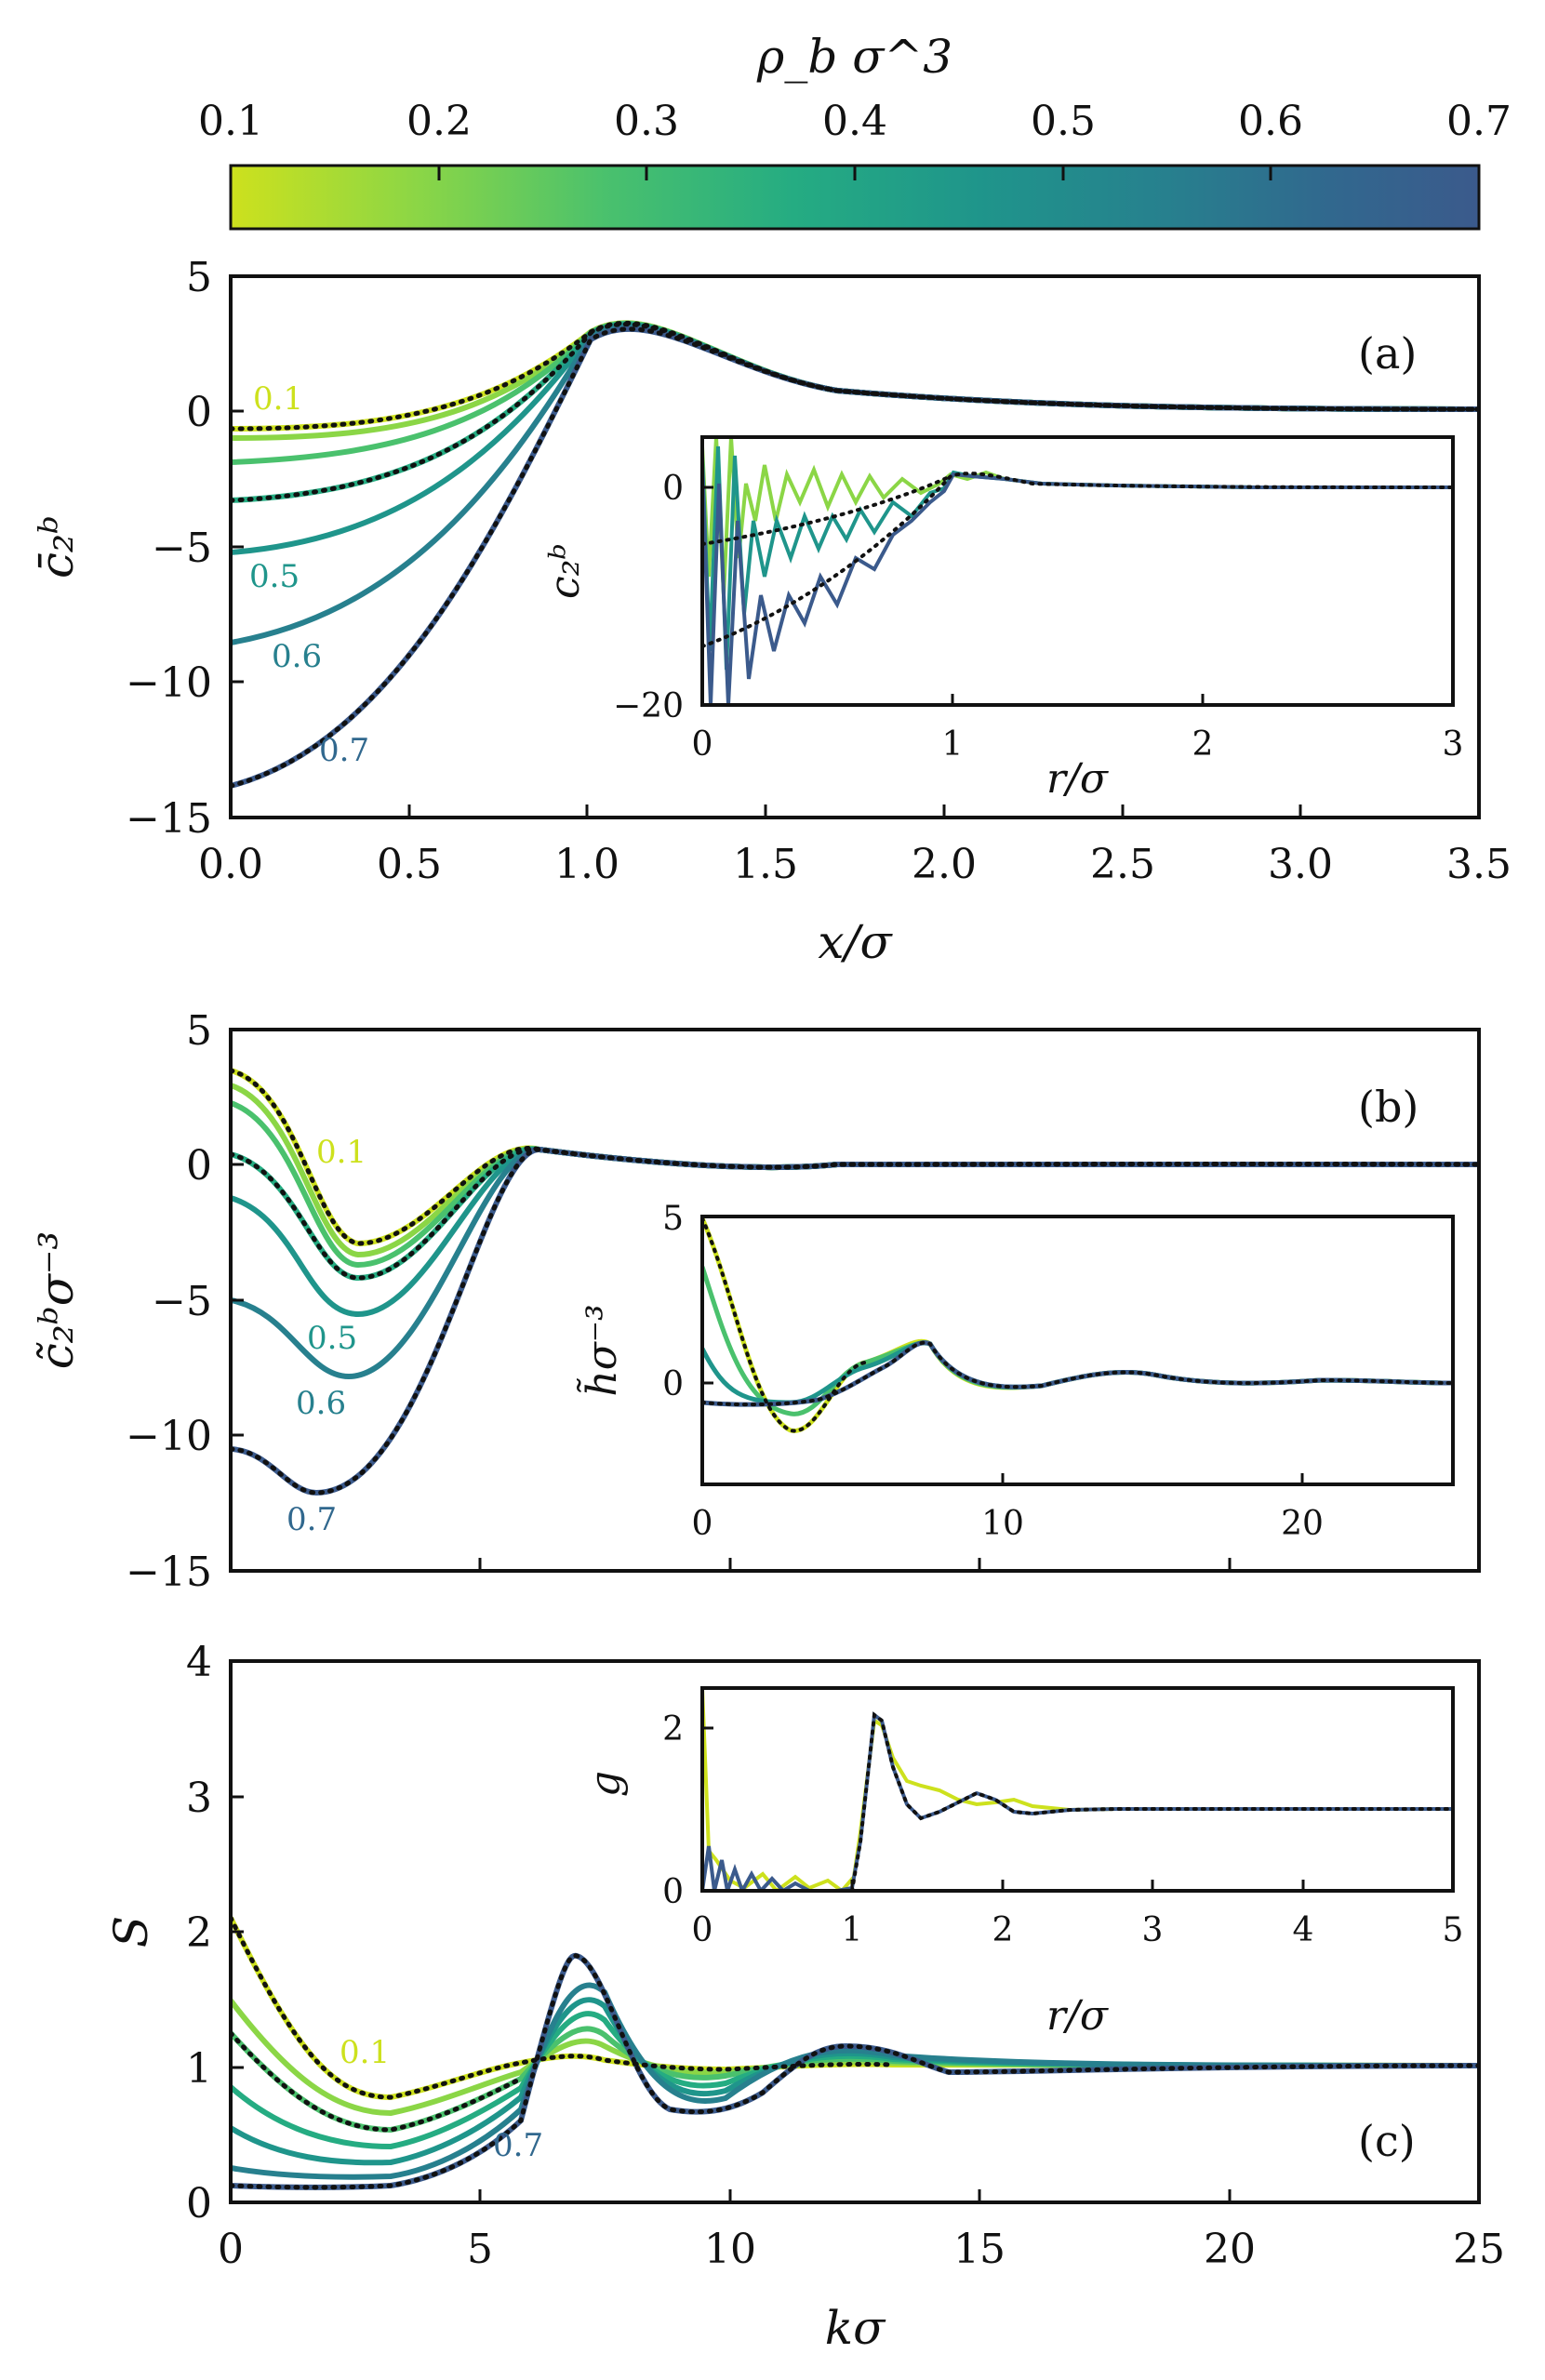 This screenshot has width=1545, height=2380. I want to click on inset-b-x-tick-label: 20, so click(1302, 1524).